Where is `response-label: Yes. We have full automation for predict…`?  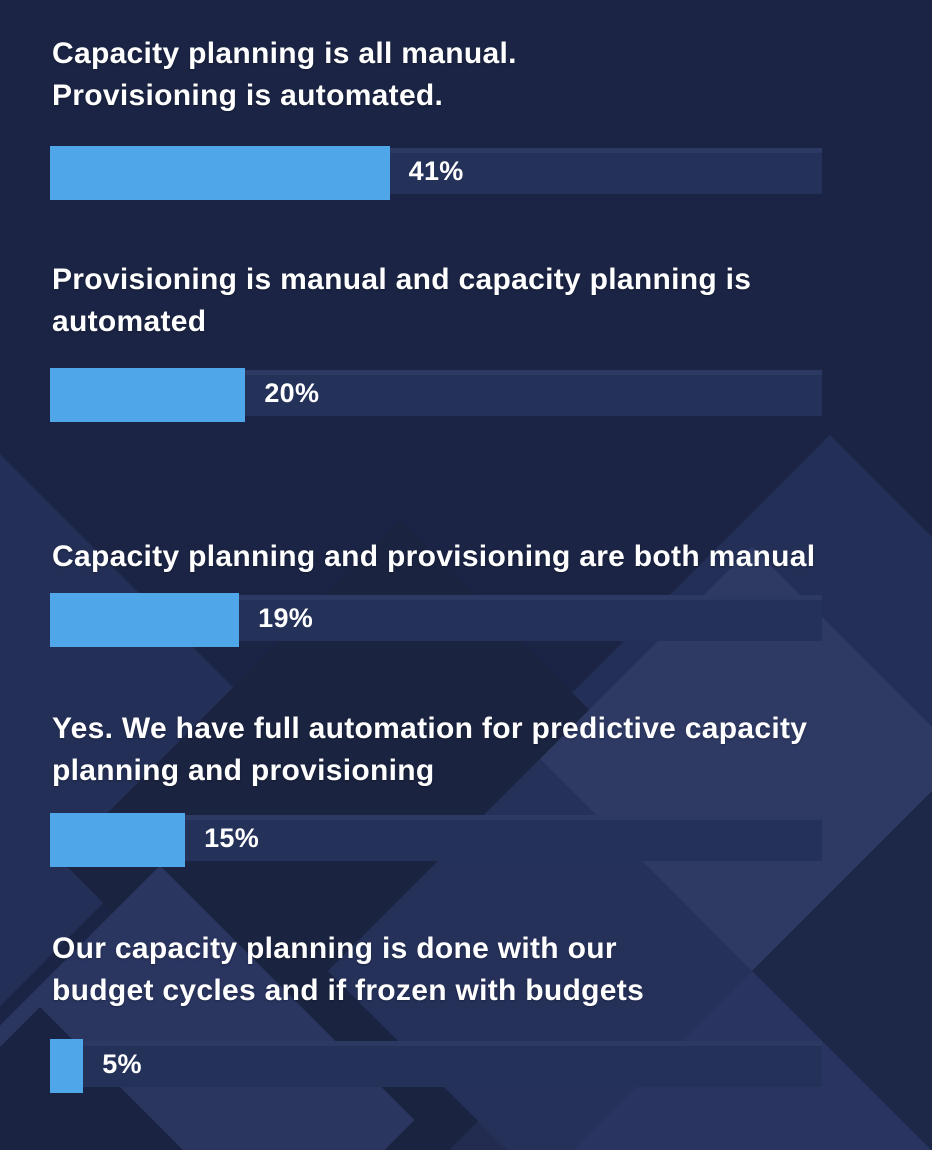
response-label: Yes. We have full automation for predict… is located at coordinates (430, 749).